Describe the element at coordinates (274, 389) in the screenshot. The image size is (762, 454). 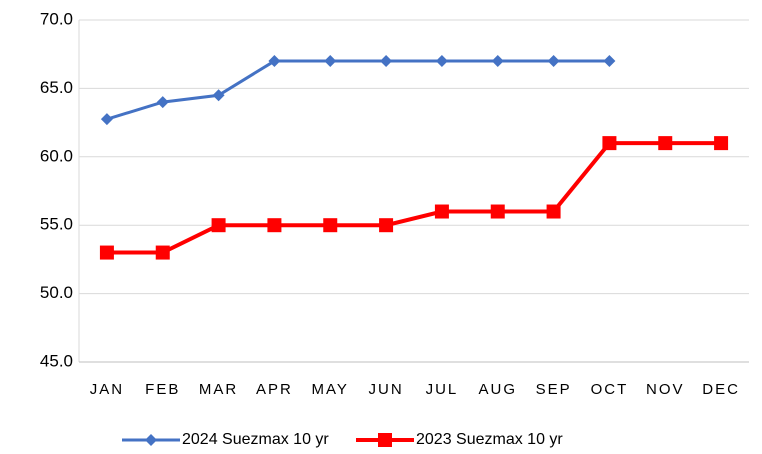
I see `x-tick-label: APR` at that location.